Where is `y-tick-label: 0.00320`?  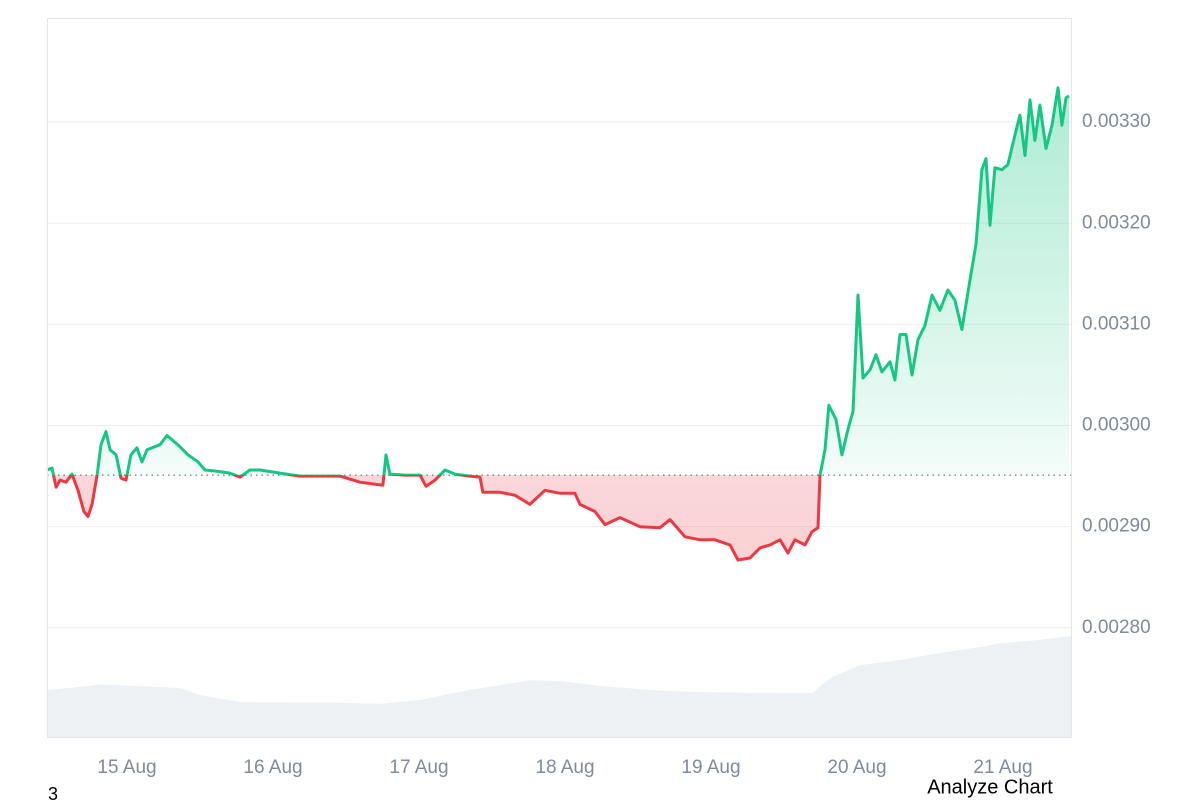 y-tick-label: 0.00320 is located at coordinates (1116, 222).